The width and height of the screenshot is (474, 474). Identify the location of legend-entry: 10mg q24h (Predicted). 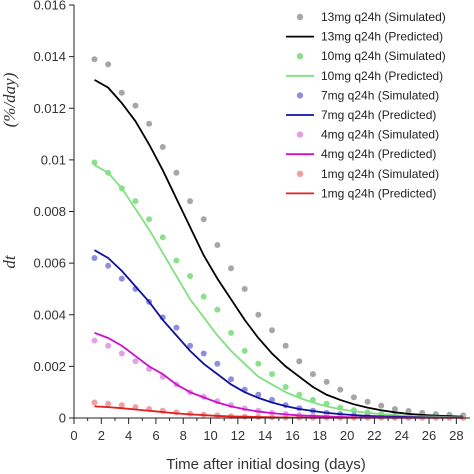
(364, 76).